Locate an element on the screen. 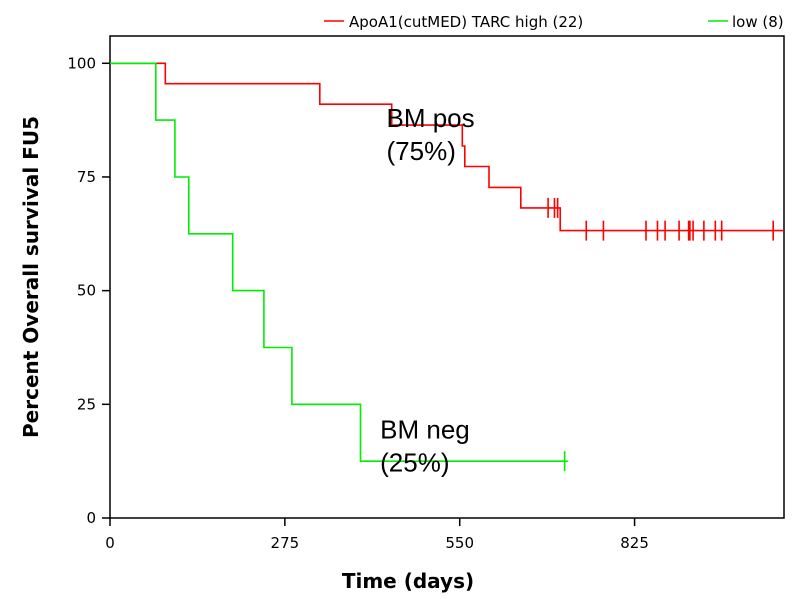 This screenshot has width=809, height=599. x-tick-label: 825 is located at coordinates (634, 543).